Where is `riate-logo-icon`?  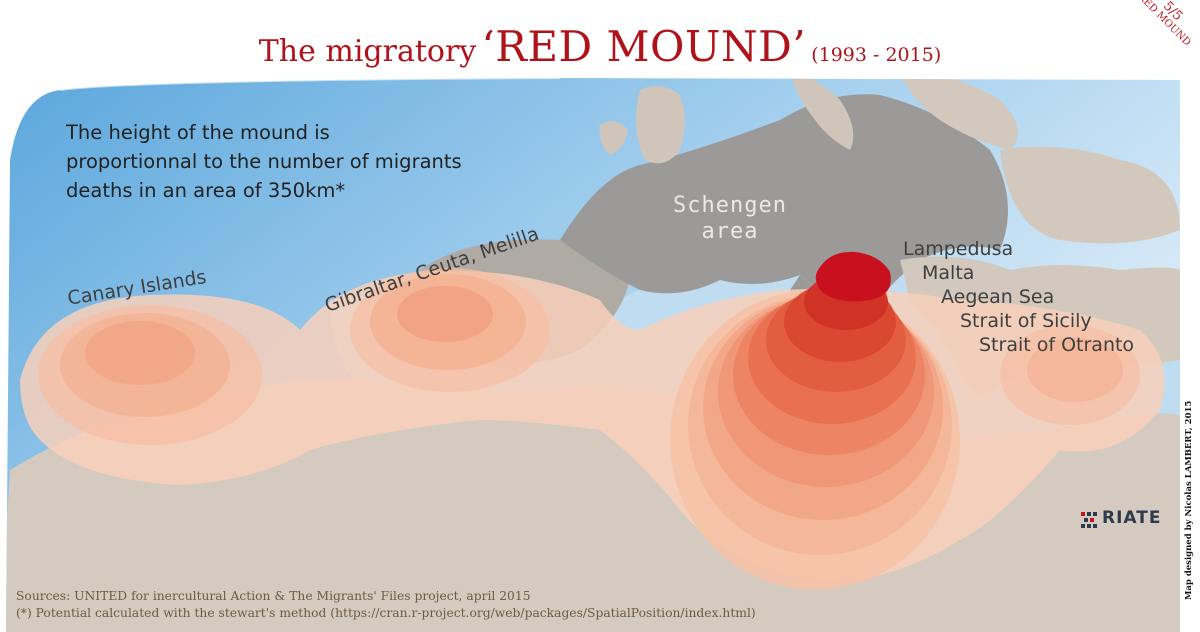
riate-logo-icon is located at coordinates (1089, 520).